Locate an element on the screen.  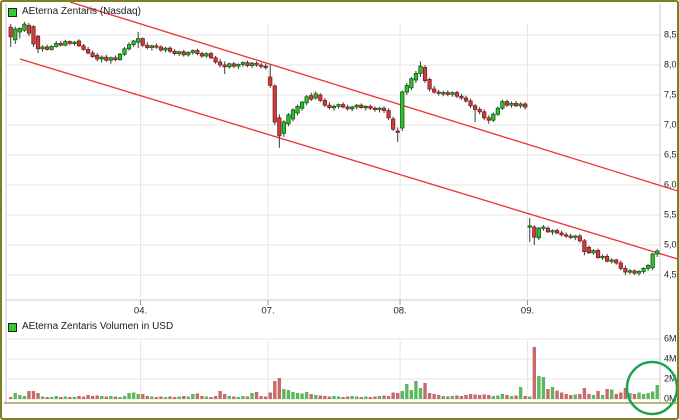
volume-axis-labels: 6M 4M 2M 0M is located at coordinates (670, 368).